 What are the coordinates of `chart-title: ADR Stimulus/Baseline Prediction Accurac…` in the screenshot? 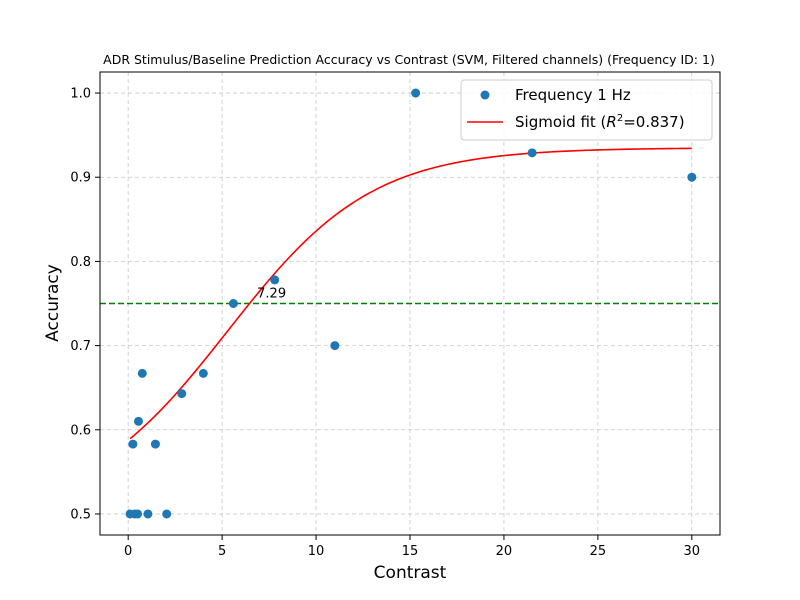 It's located at (409, 59).